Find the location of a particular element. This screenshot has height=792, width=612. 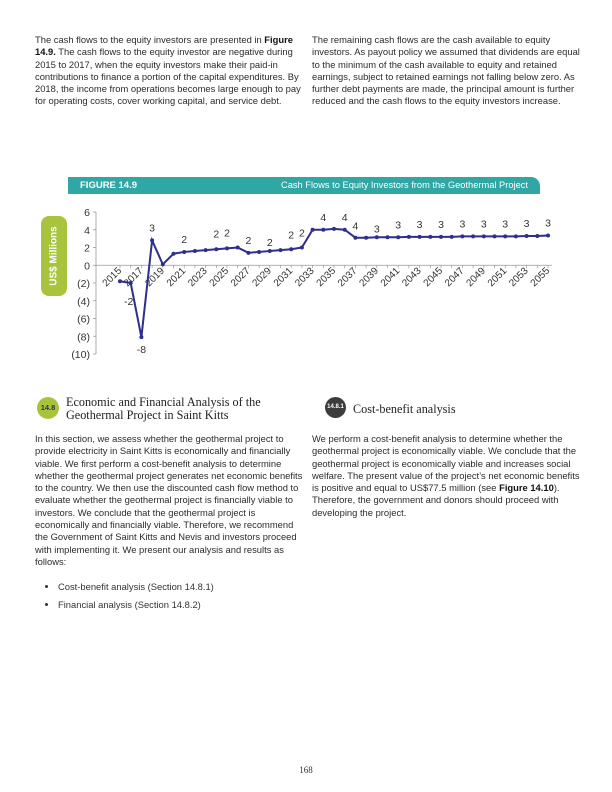

x-tick-label: 2025 is located at coordinates (220, 277).